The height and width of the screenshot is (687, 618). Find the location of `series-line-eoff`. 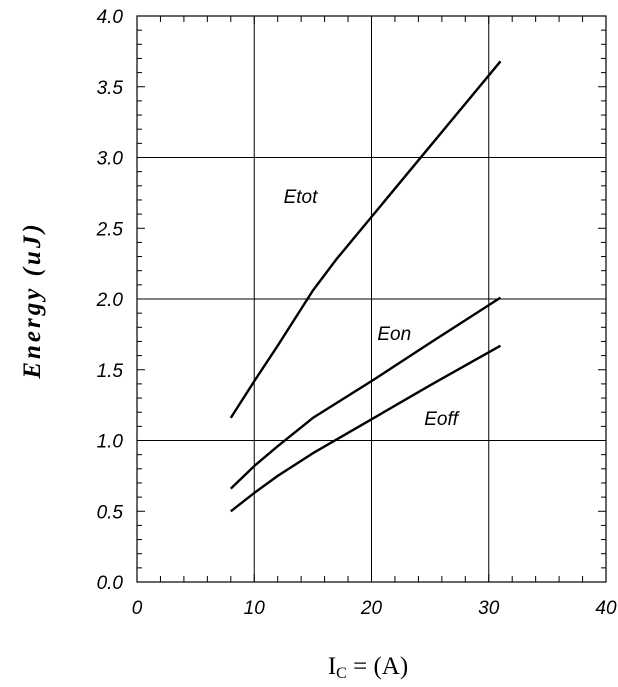

series-line-eoff is located at coordinates (366, 428).